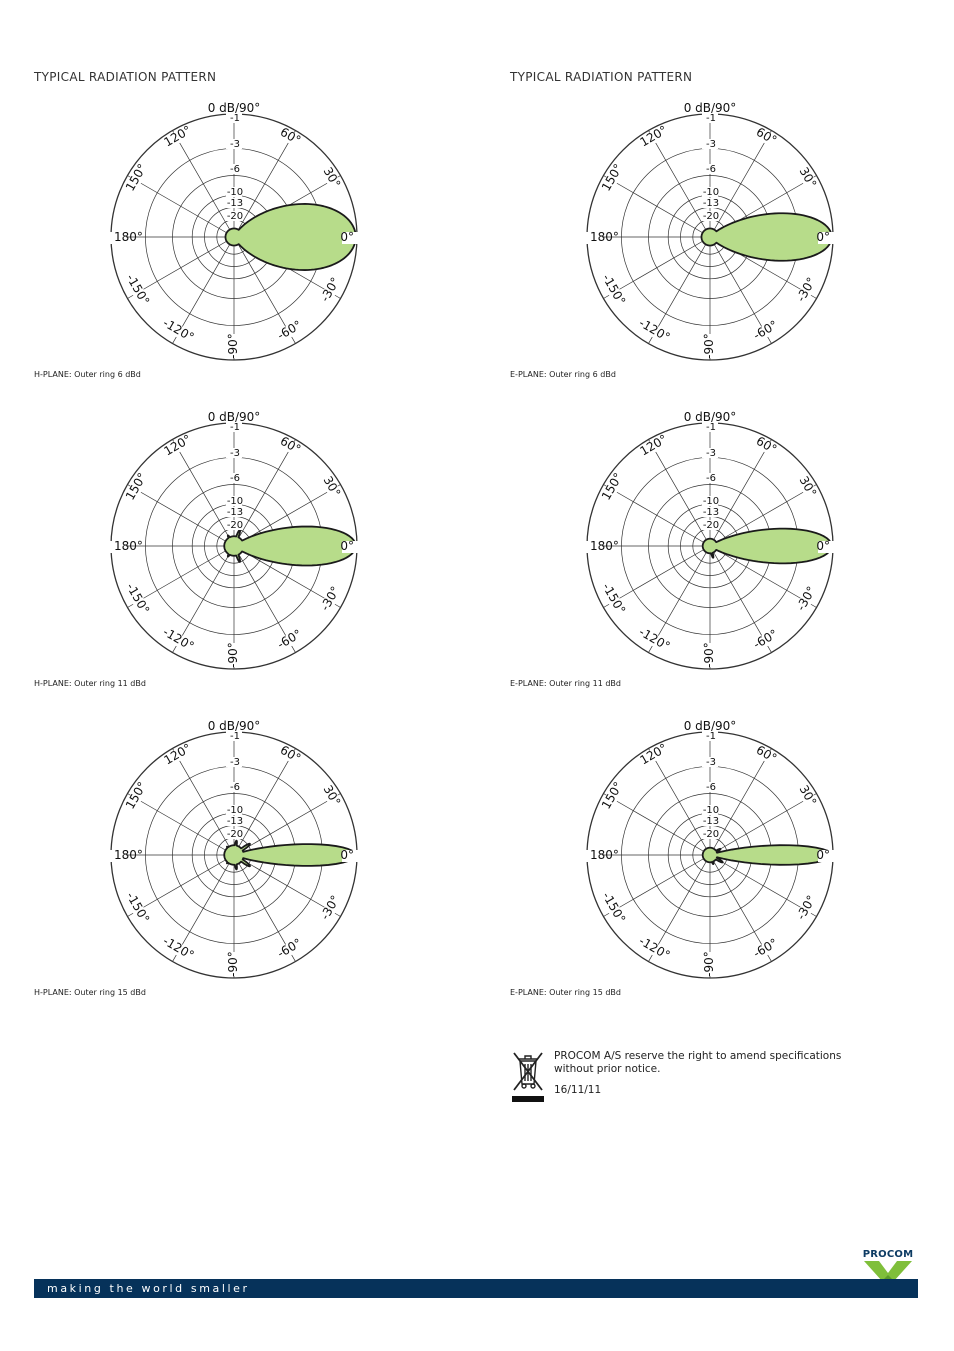  What do you see at coordinates (125, 77) in the screenshot?
I see `left-heading: TYPICAL RADIATION PATTERN` at bounding box center [125, 77].